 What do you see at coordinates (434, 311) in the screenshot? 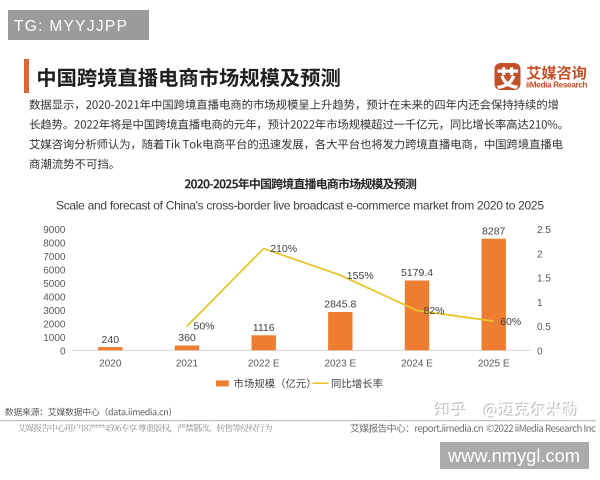
I see `svg-text: 82%` at bounding box center [434, 311].